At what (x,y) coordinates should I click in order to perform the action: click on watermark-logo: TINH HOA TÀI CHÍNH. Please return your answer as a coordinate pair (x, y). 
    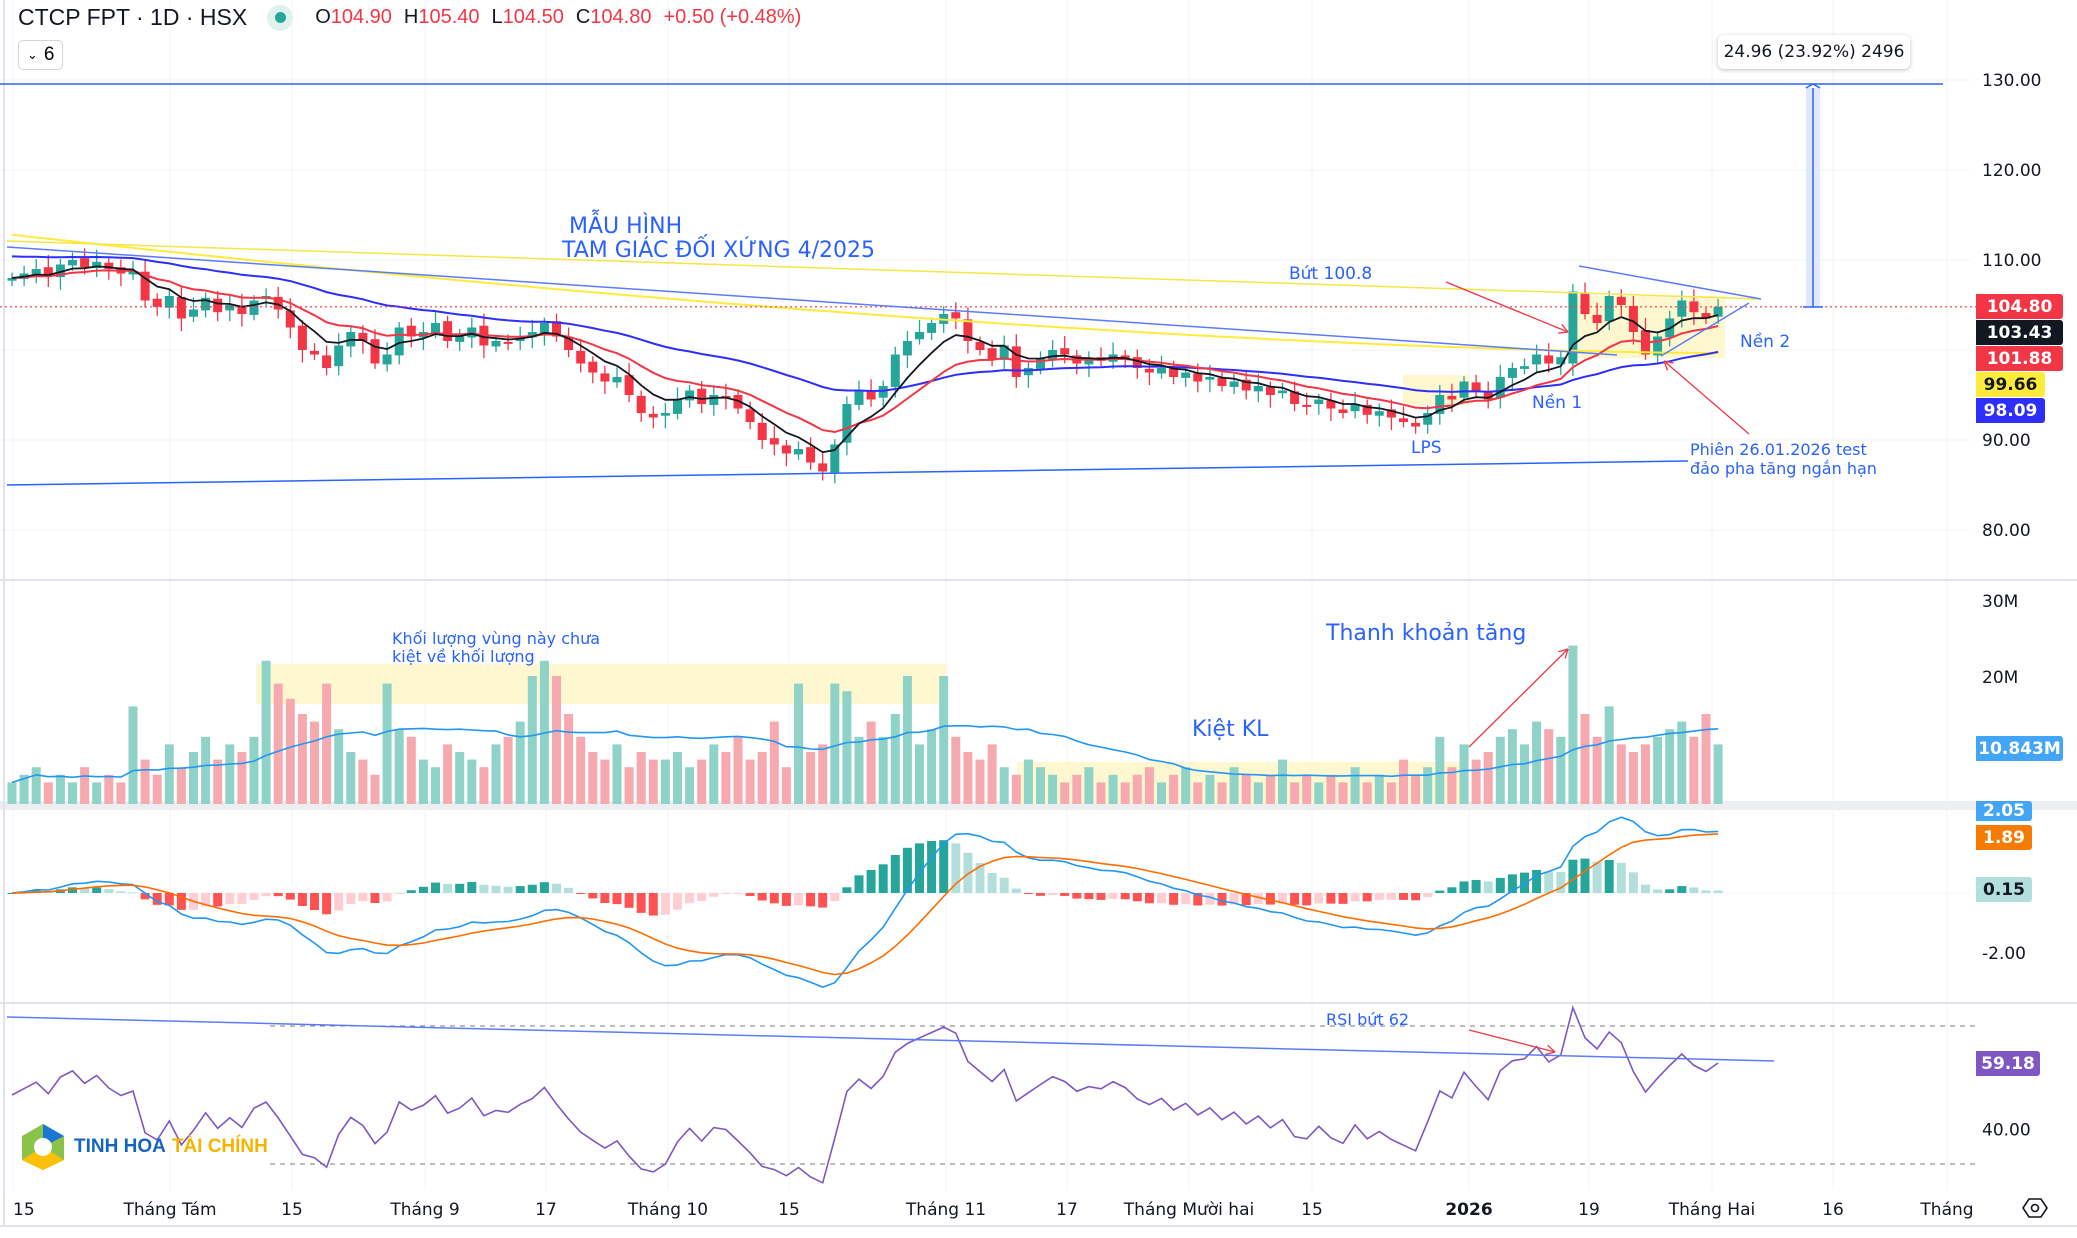
    Looking at the image, I should click on (143, 1147).